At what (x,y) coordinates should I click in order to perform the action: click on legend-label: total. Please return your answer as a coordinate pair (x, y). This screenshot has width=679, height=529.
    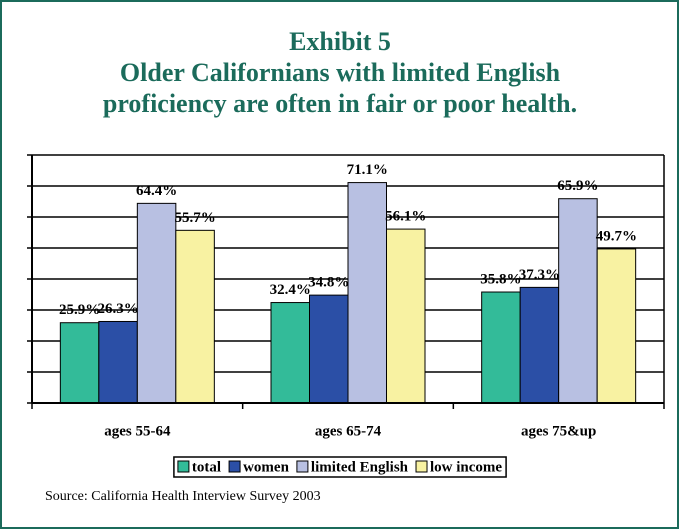
    Looking at the image, I should click on (206, 467).